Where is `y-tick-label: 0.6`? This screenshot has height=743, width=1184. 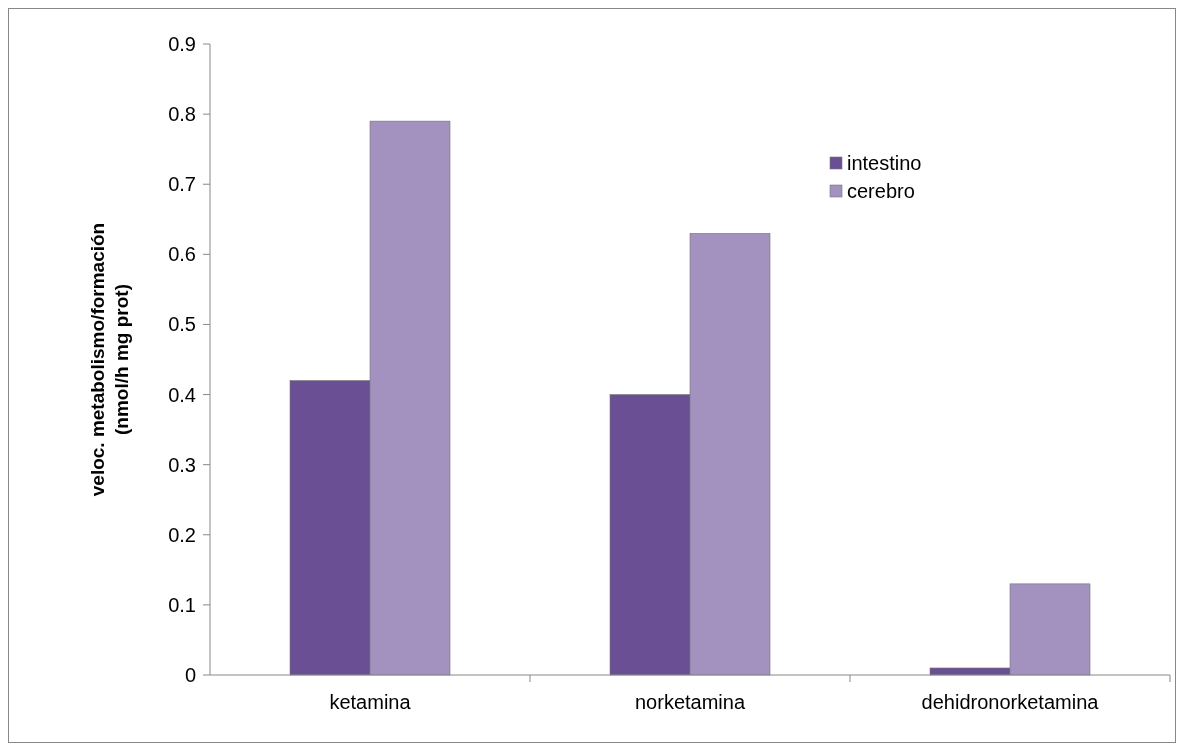 y-tick-label: 0.6 is located at coordinates (182, 254).